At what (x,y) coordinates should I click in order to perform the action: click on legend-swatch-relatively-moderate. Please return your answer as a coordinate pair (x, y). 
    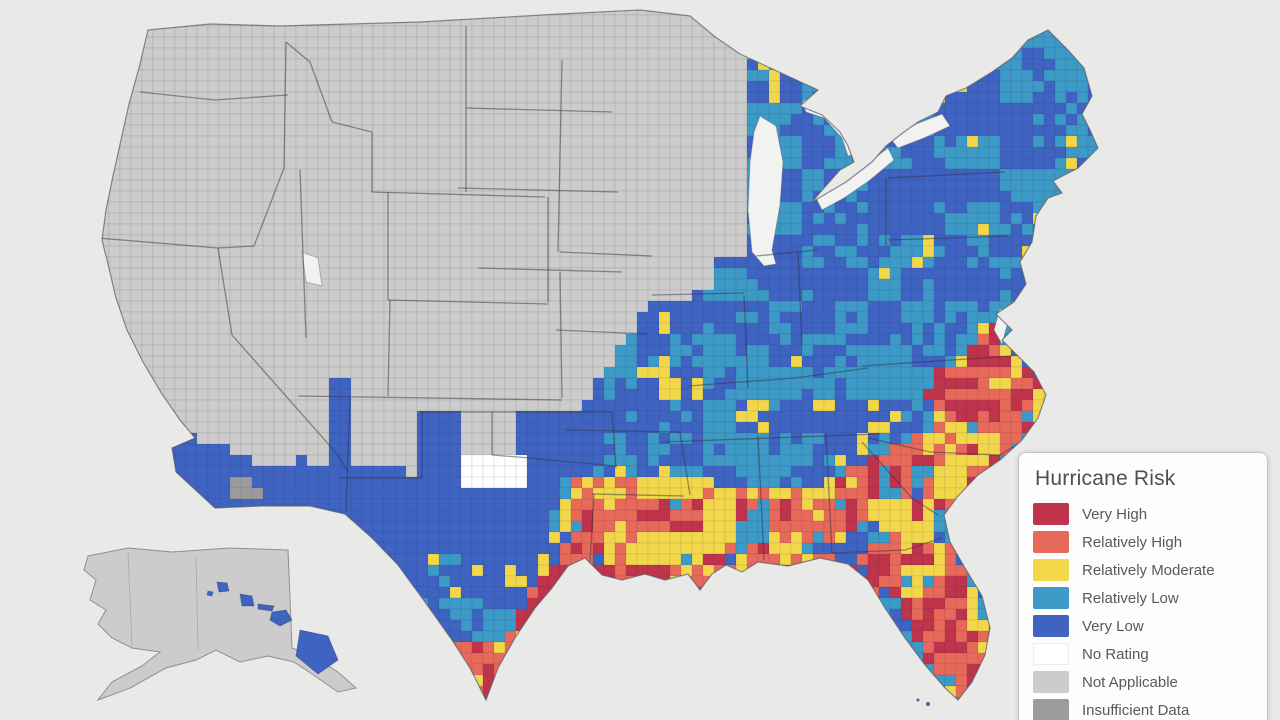
    Looking at the image, I should click on (1051, 570).